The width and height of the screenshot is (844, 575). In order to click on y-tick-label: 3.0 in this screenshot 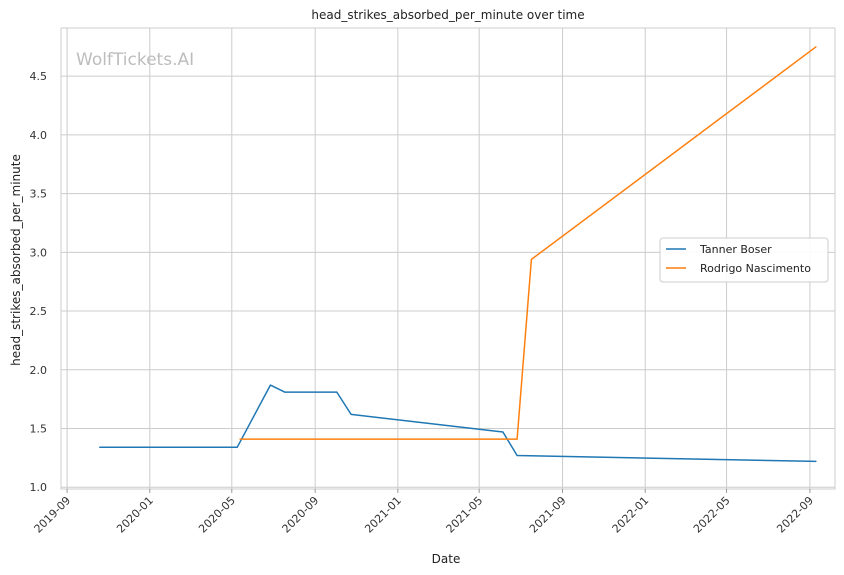, I will do `click(39, 252)`.